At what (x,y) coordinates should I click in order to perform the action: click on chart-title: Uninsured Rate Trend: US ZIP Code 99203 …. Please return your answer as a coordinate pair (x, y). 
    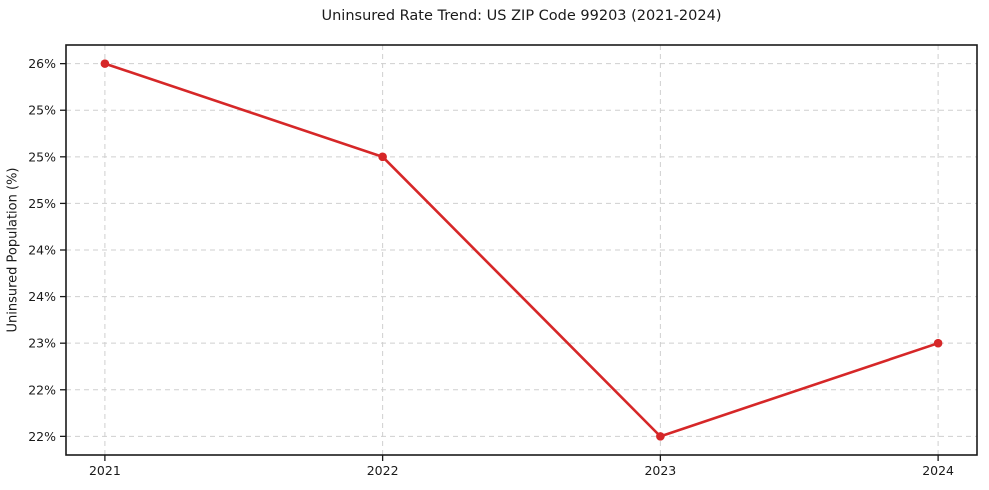
    Looking at the image, I should click on (521, 16).